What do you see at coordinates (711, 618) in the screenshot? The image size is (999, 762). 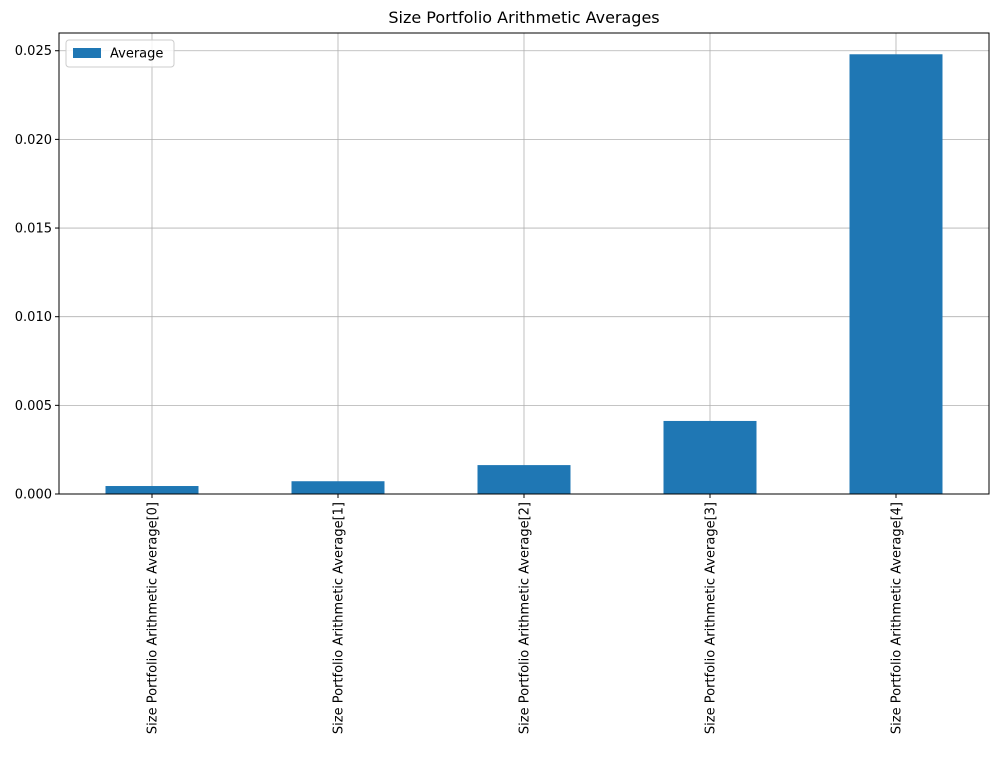 I see `x-tick-label: Size Portfolio Arithmetic Average[3]` at bounding box center [711, 618].